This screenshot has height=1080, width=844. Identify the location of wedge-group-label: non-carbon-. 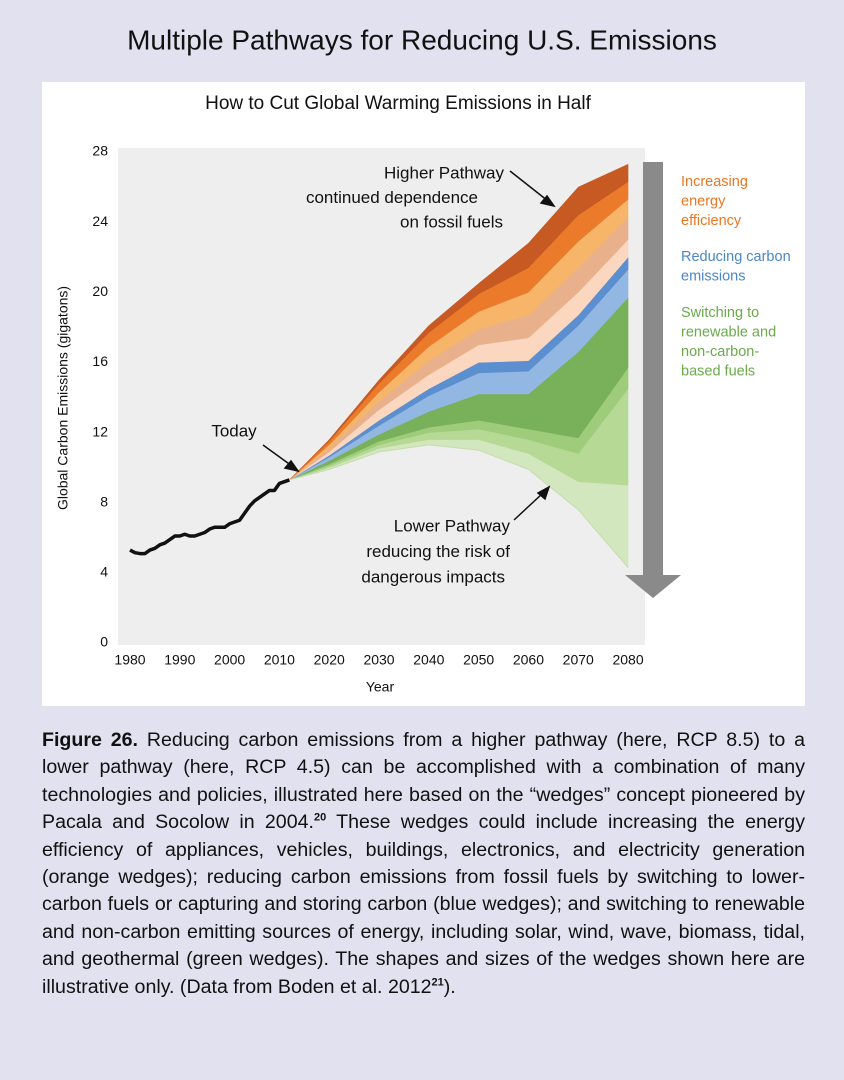
(720, 352).